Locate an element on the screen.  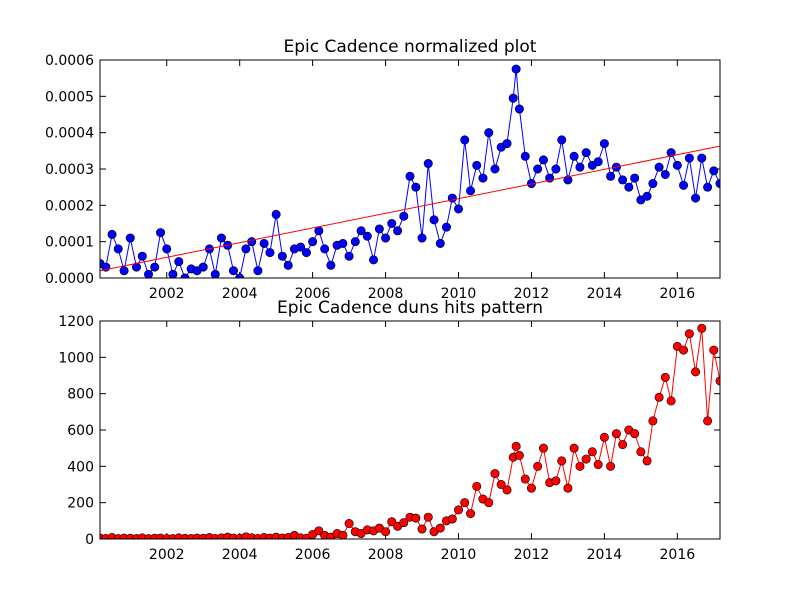
x-tick-label: 2004 is located at coordinates (240, 555).